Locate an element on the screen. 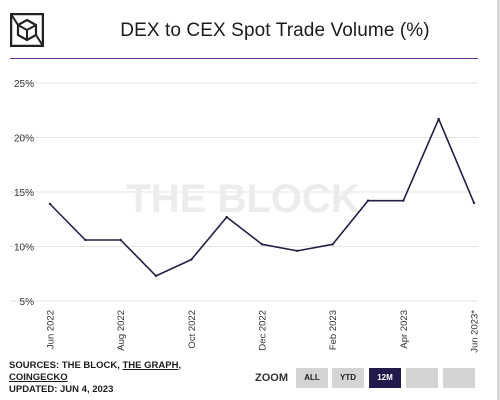 Image resolution: width=500 pixels, height=400 pixels. x-tick-label: Jun 2023* is located at coordinates (475, 331).